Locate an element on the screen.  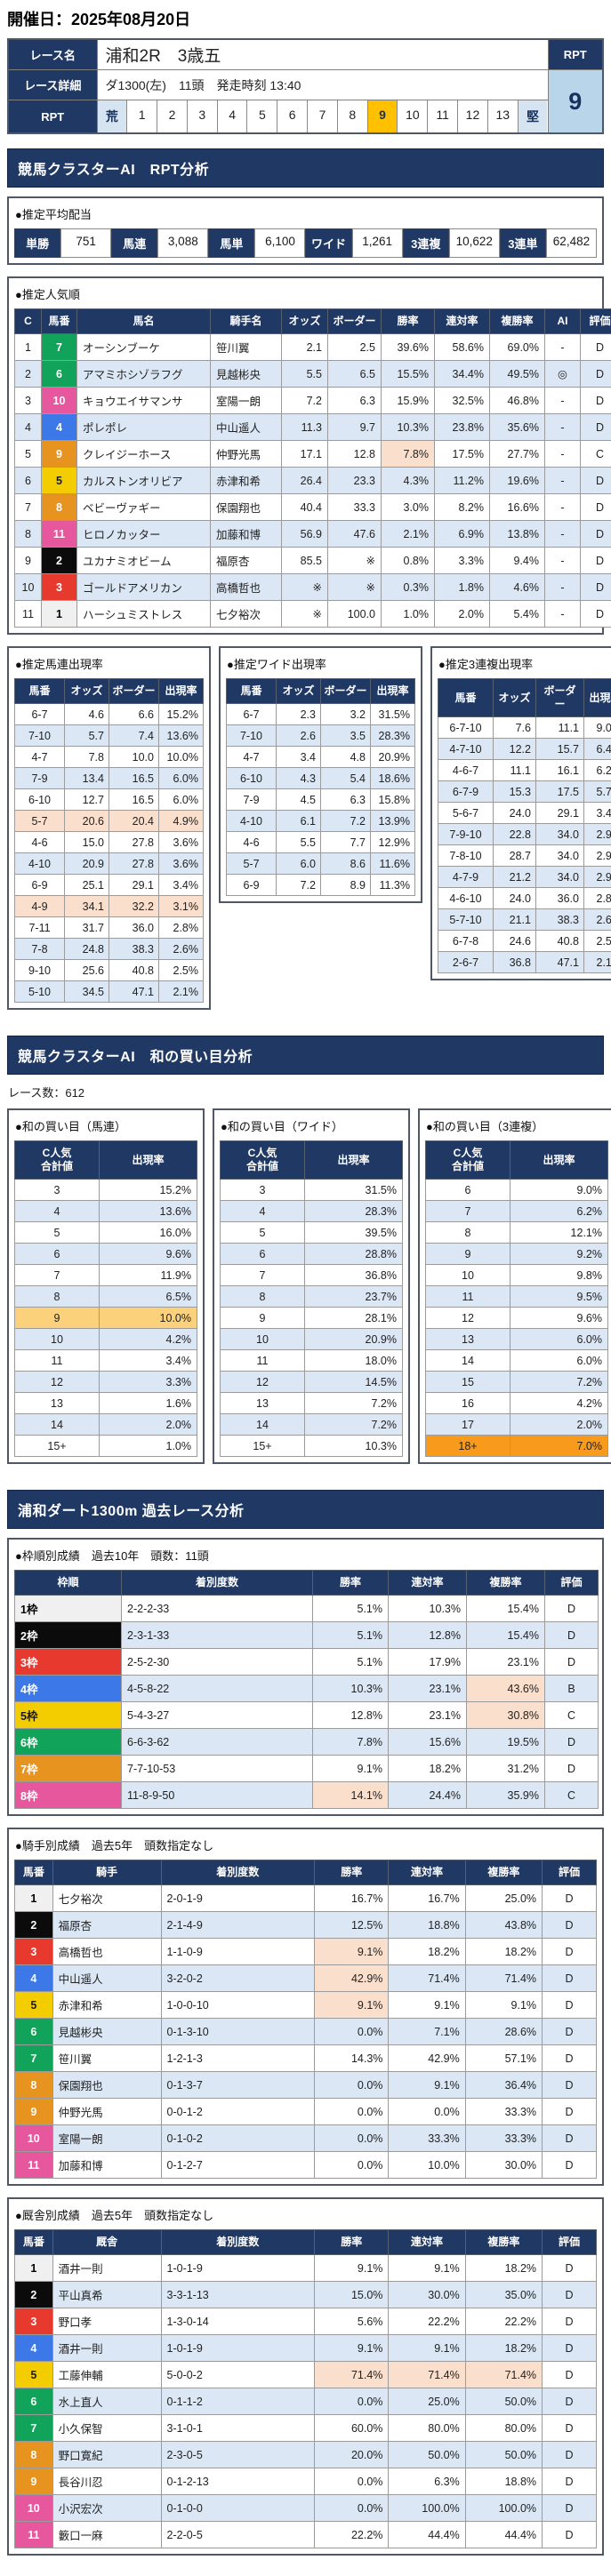
cell: 加藤和博 is located at coordinates (106, 2165).